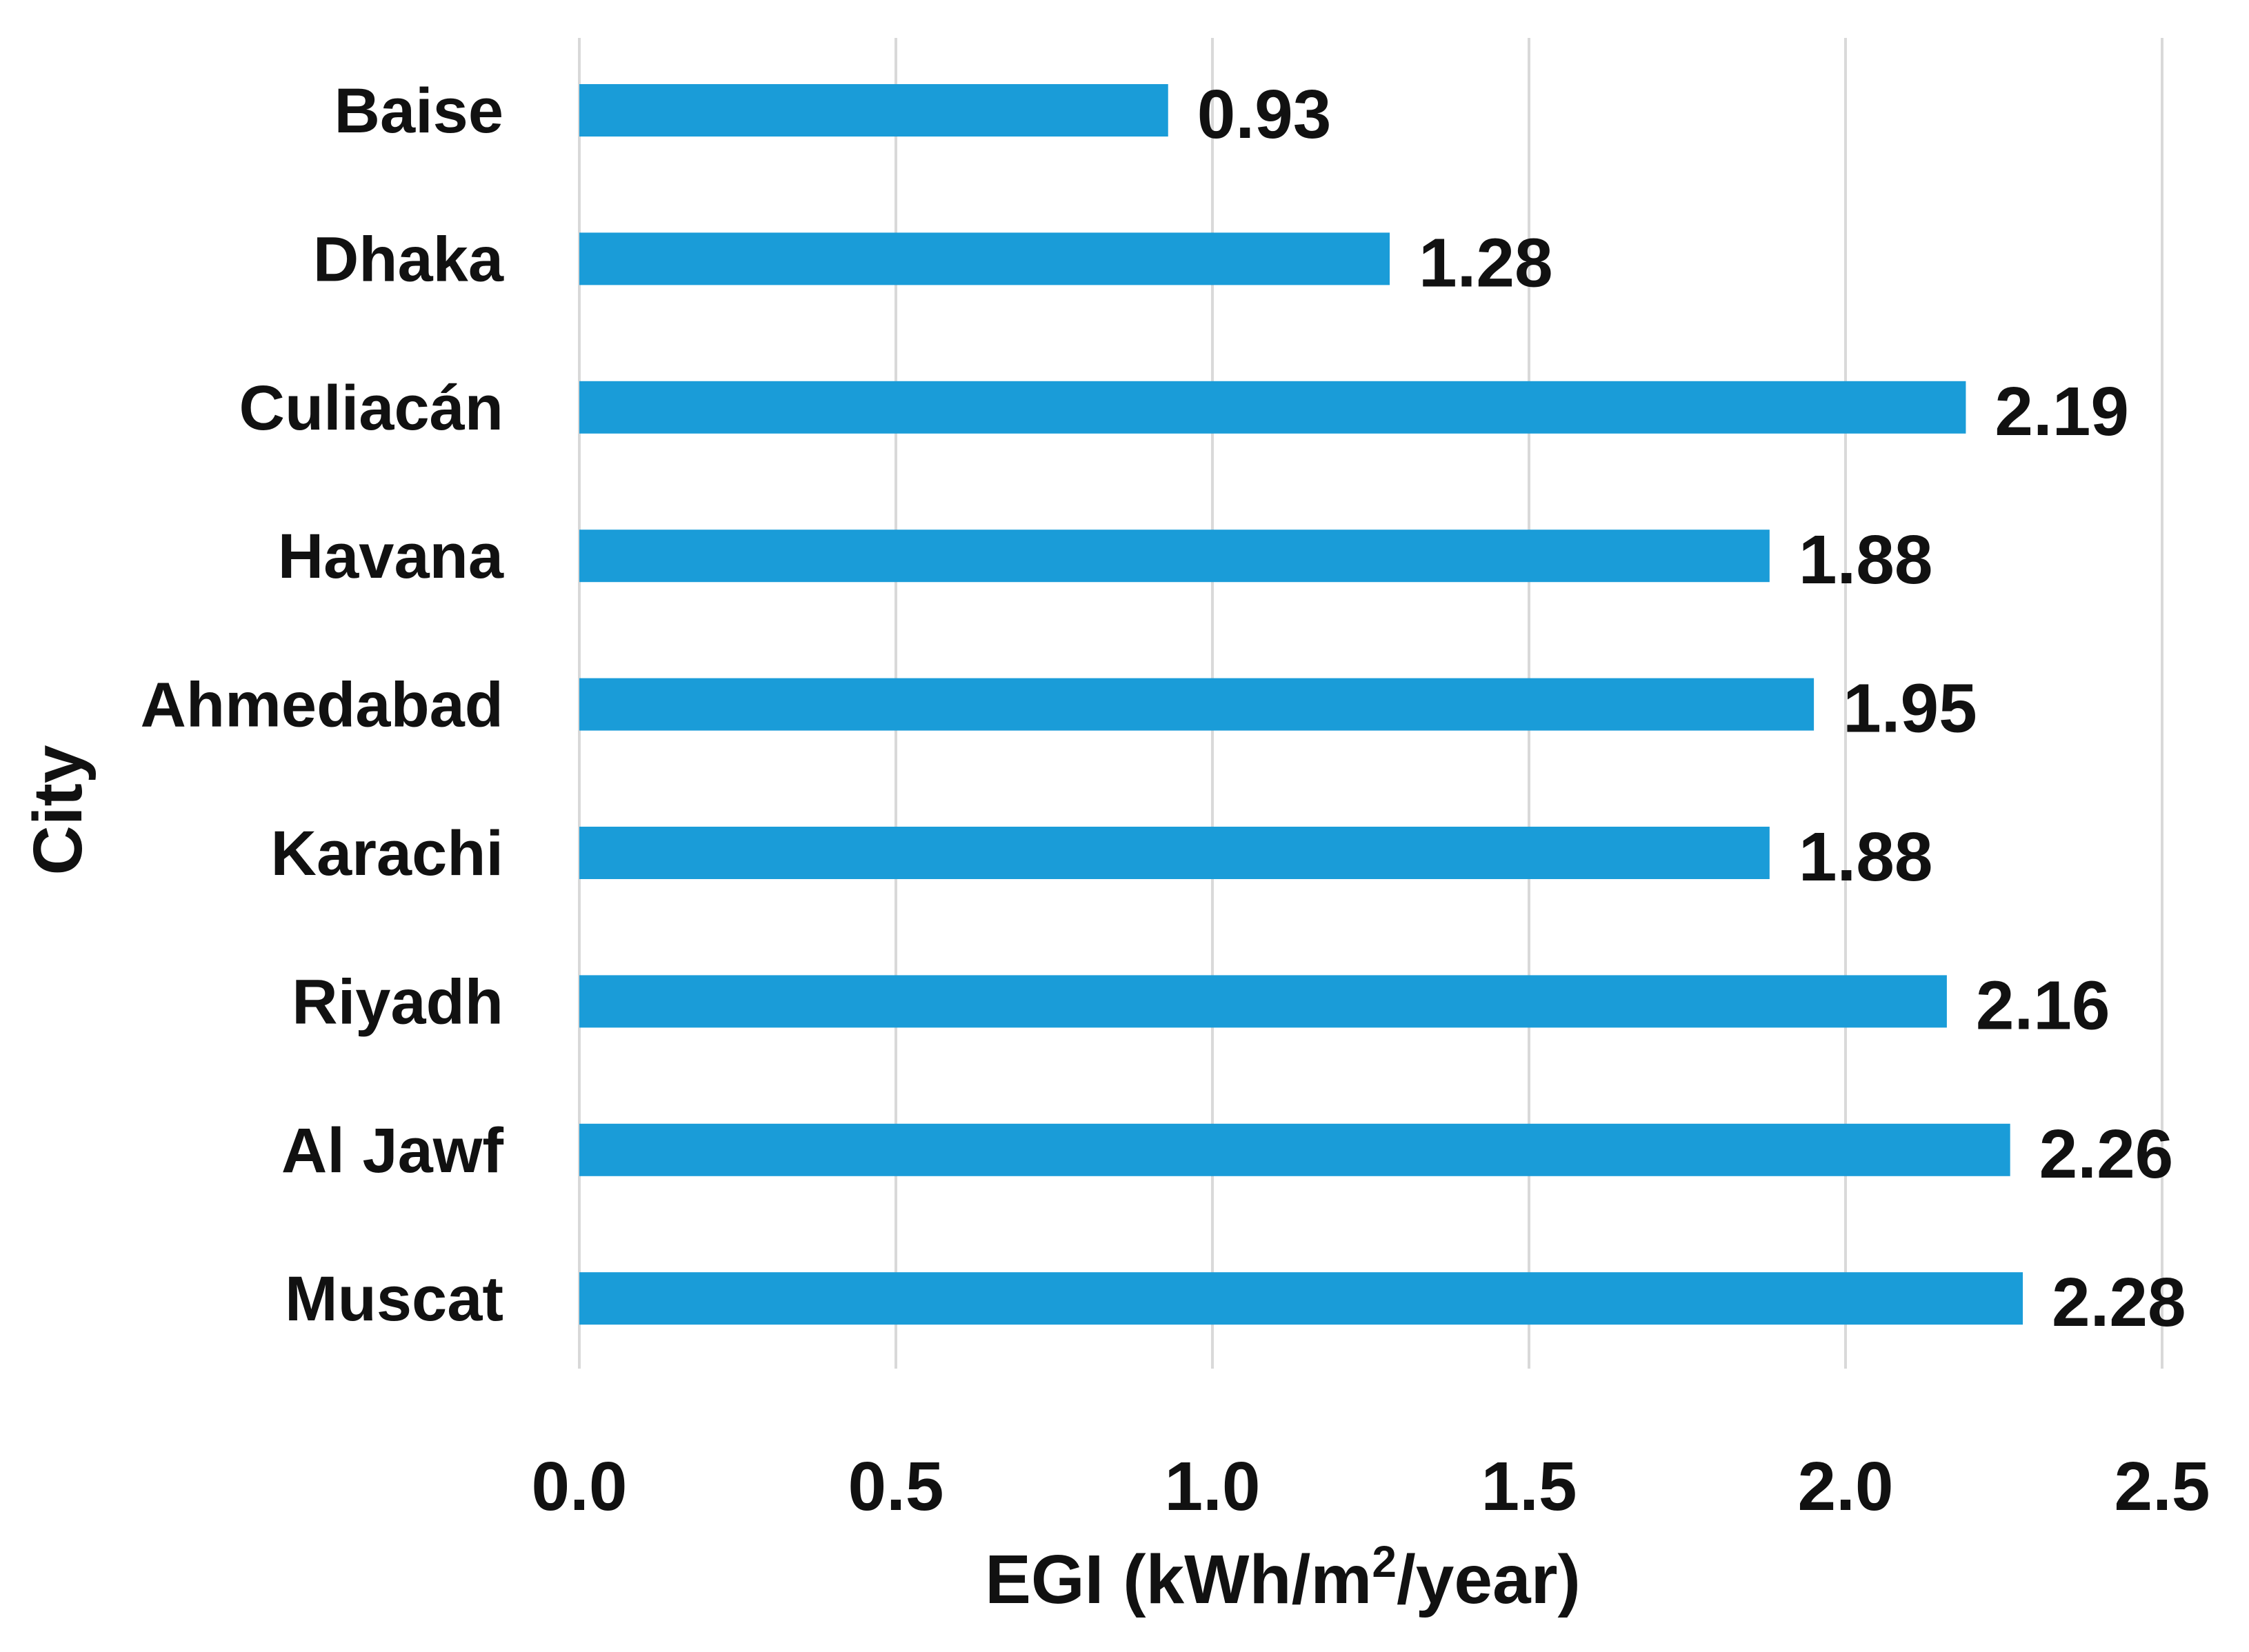  What do you see at coordinates (1486, 262) in the screenshot?
I see `value-label: 1.28` at bounding box center [1486, 262].